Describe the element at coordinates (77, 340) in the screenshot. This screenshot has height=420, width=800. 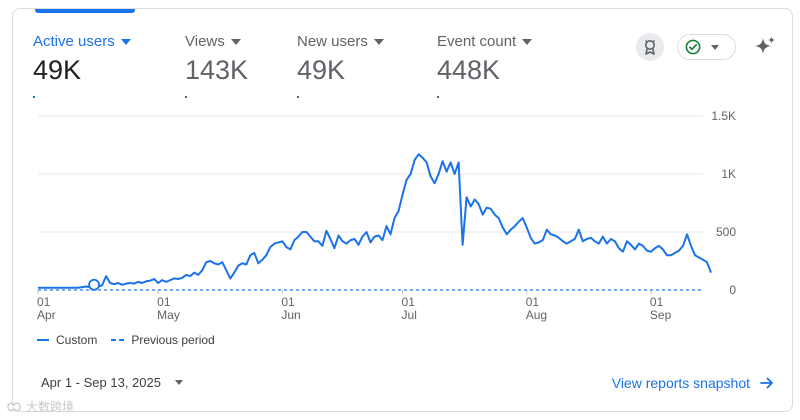
I see `legend-label-custom: Custom` at that location.